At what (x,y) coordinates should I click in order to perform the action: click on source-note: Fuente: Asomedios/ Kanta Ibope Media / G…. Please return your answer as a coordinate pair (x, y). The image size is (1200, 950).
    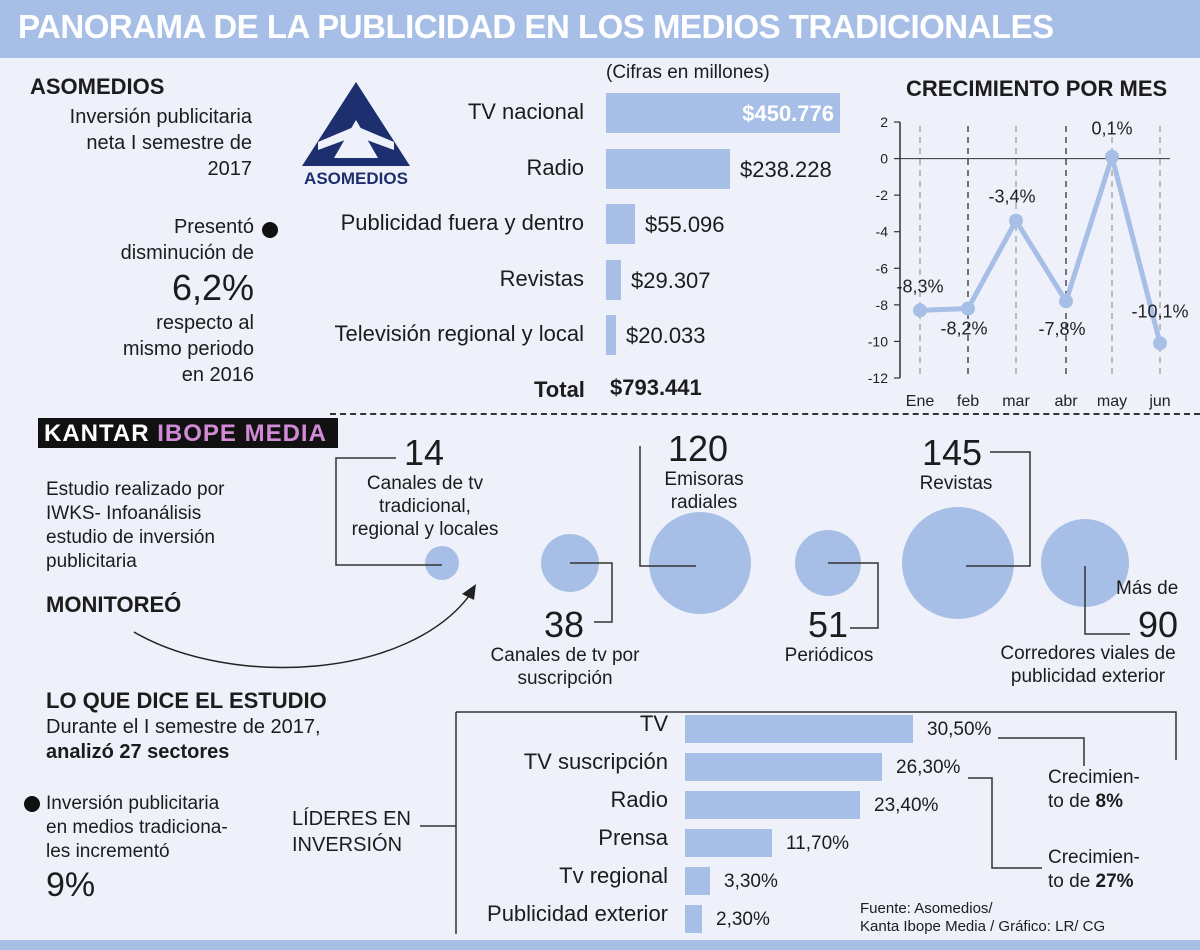
    Looking at the image, I should click on (983, 917).